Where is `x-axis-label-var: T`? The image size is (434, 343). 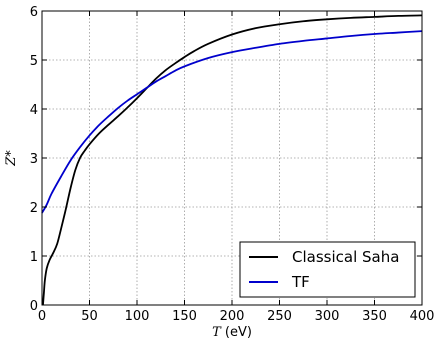 x-axis-label-var: T is located at coordinates (217, 332).